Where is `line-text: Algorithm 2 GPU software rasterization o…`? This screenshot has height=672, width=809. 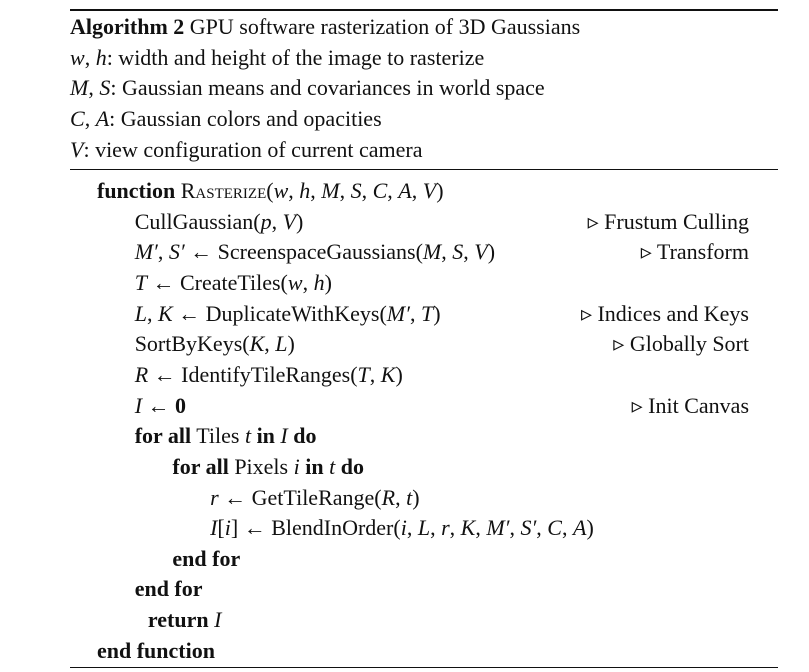
line-text: Algorithm 2 GPU software rasterization o… is located at coordinates (325, 26).